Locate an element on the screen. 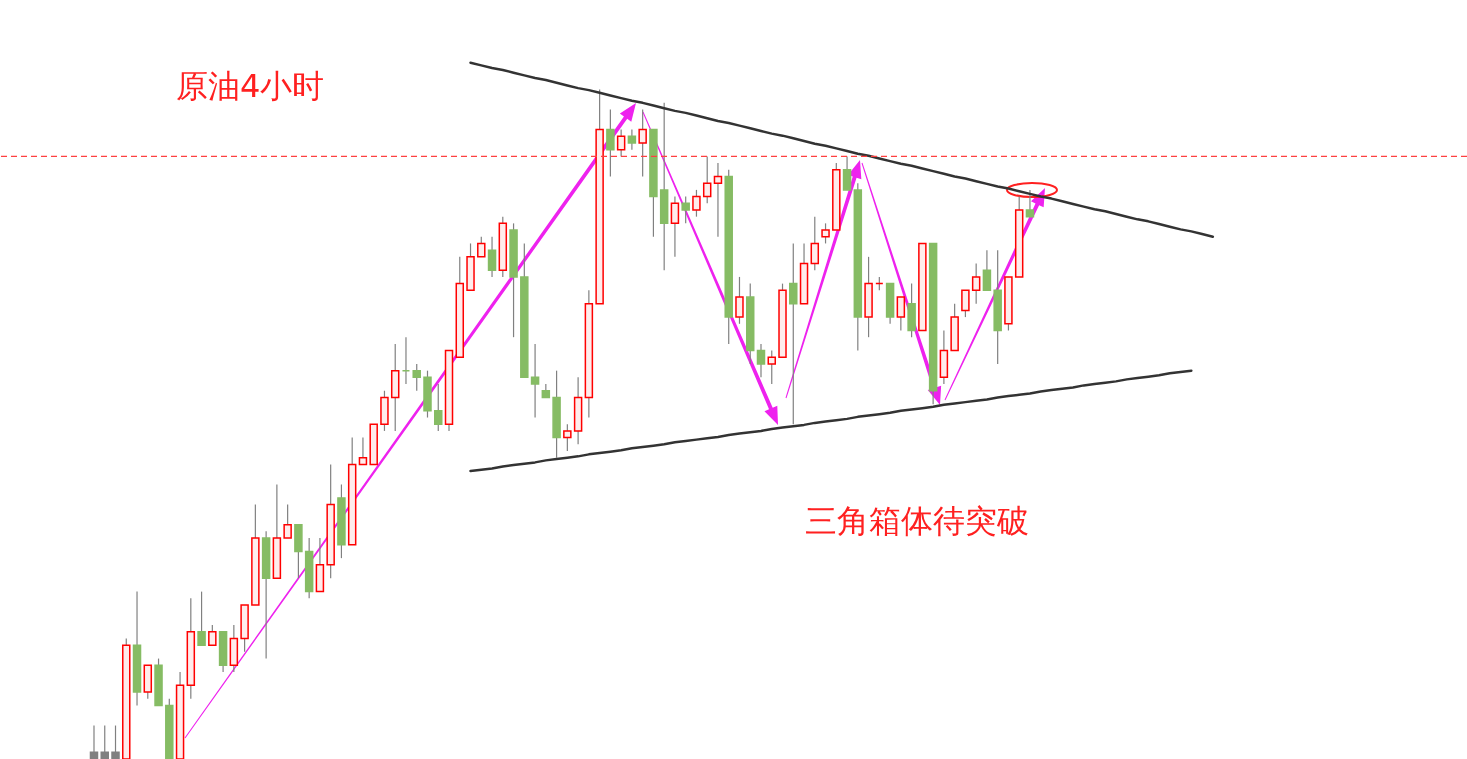 The width and height of the screenshot is (1467, 759). annotation: 三角箱体待突破 is located at coordinates (917, 521).